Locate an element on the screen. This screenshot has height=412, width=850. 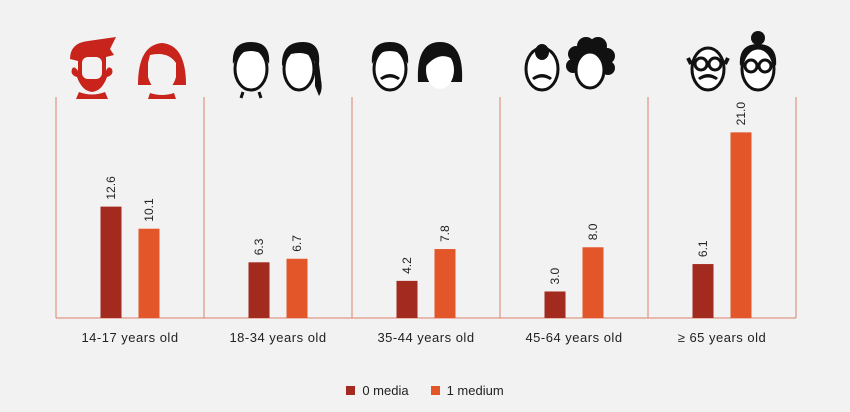
data-label: 6.7 is located at coordinates (297, 243).